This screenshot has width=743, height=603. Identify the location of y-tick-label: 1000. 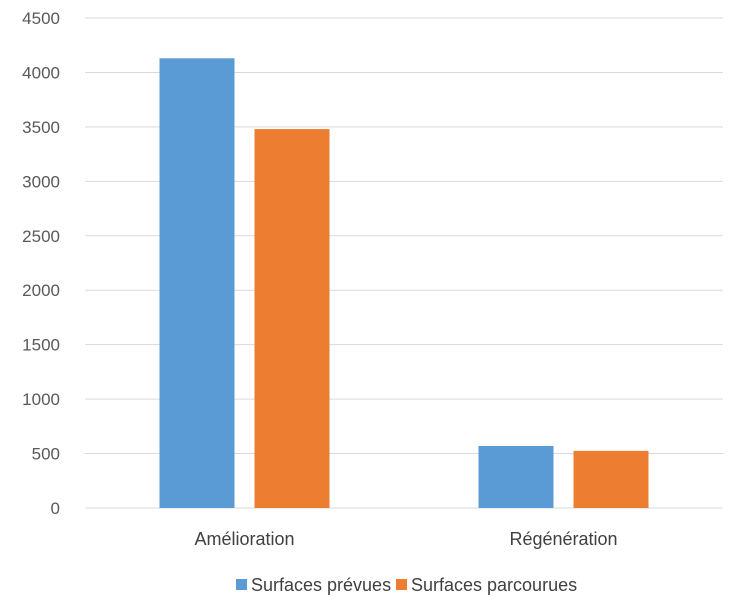
(41, 399).